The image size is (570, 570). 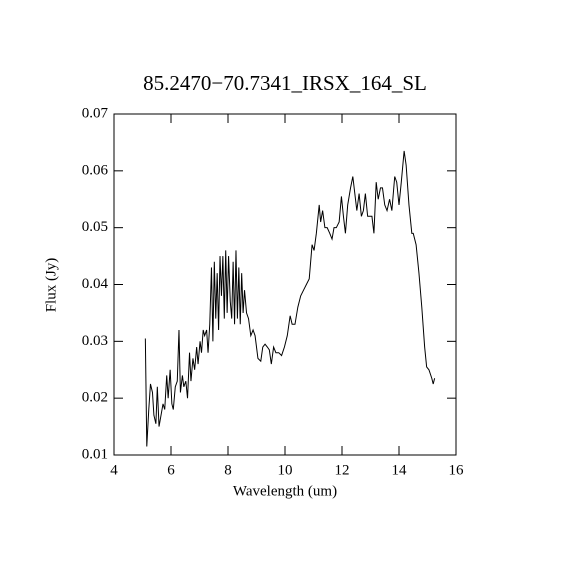 What do you see at coordinates (95, 454) in the screenshot?
I see `y-tick-label: 0.01` at bounding box center [95, 454].